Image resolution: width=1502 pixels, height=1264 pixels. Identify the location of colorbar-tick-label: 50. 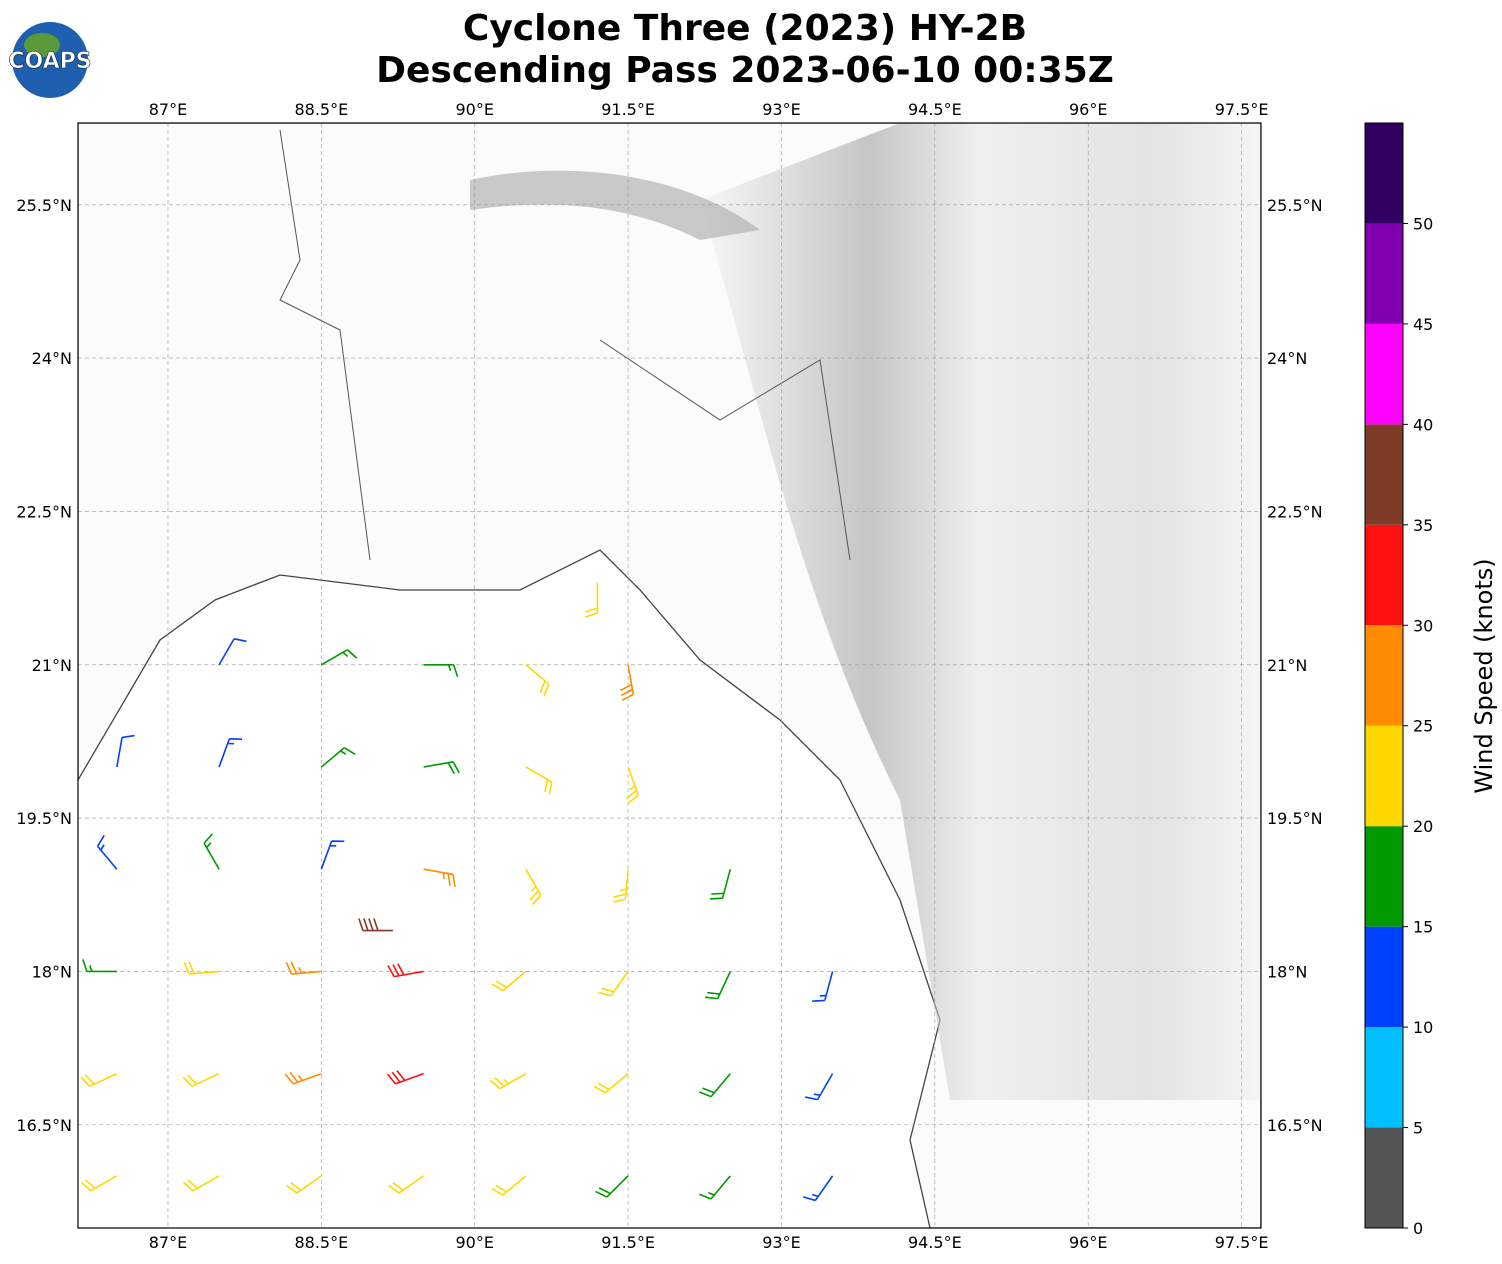
(1423, 223).